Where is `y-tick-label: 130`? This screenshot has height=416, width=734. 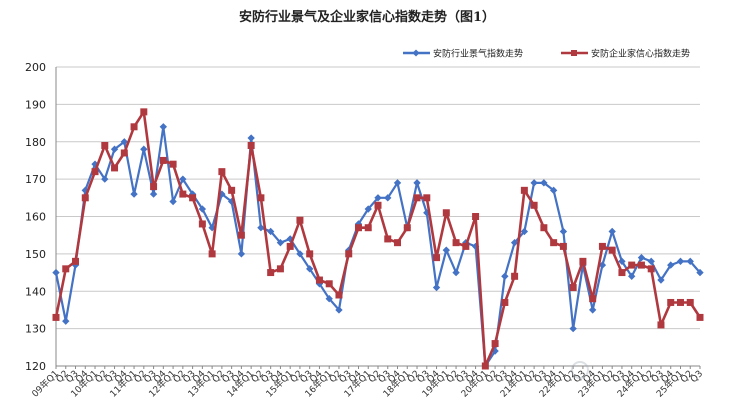
y-tick-label: 130 is located at coordinates (35, 329).